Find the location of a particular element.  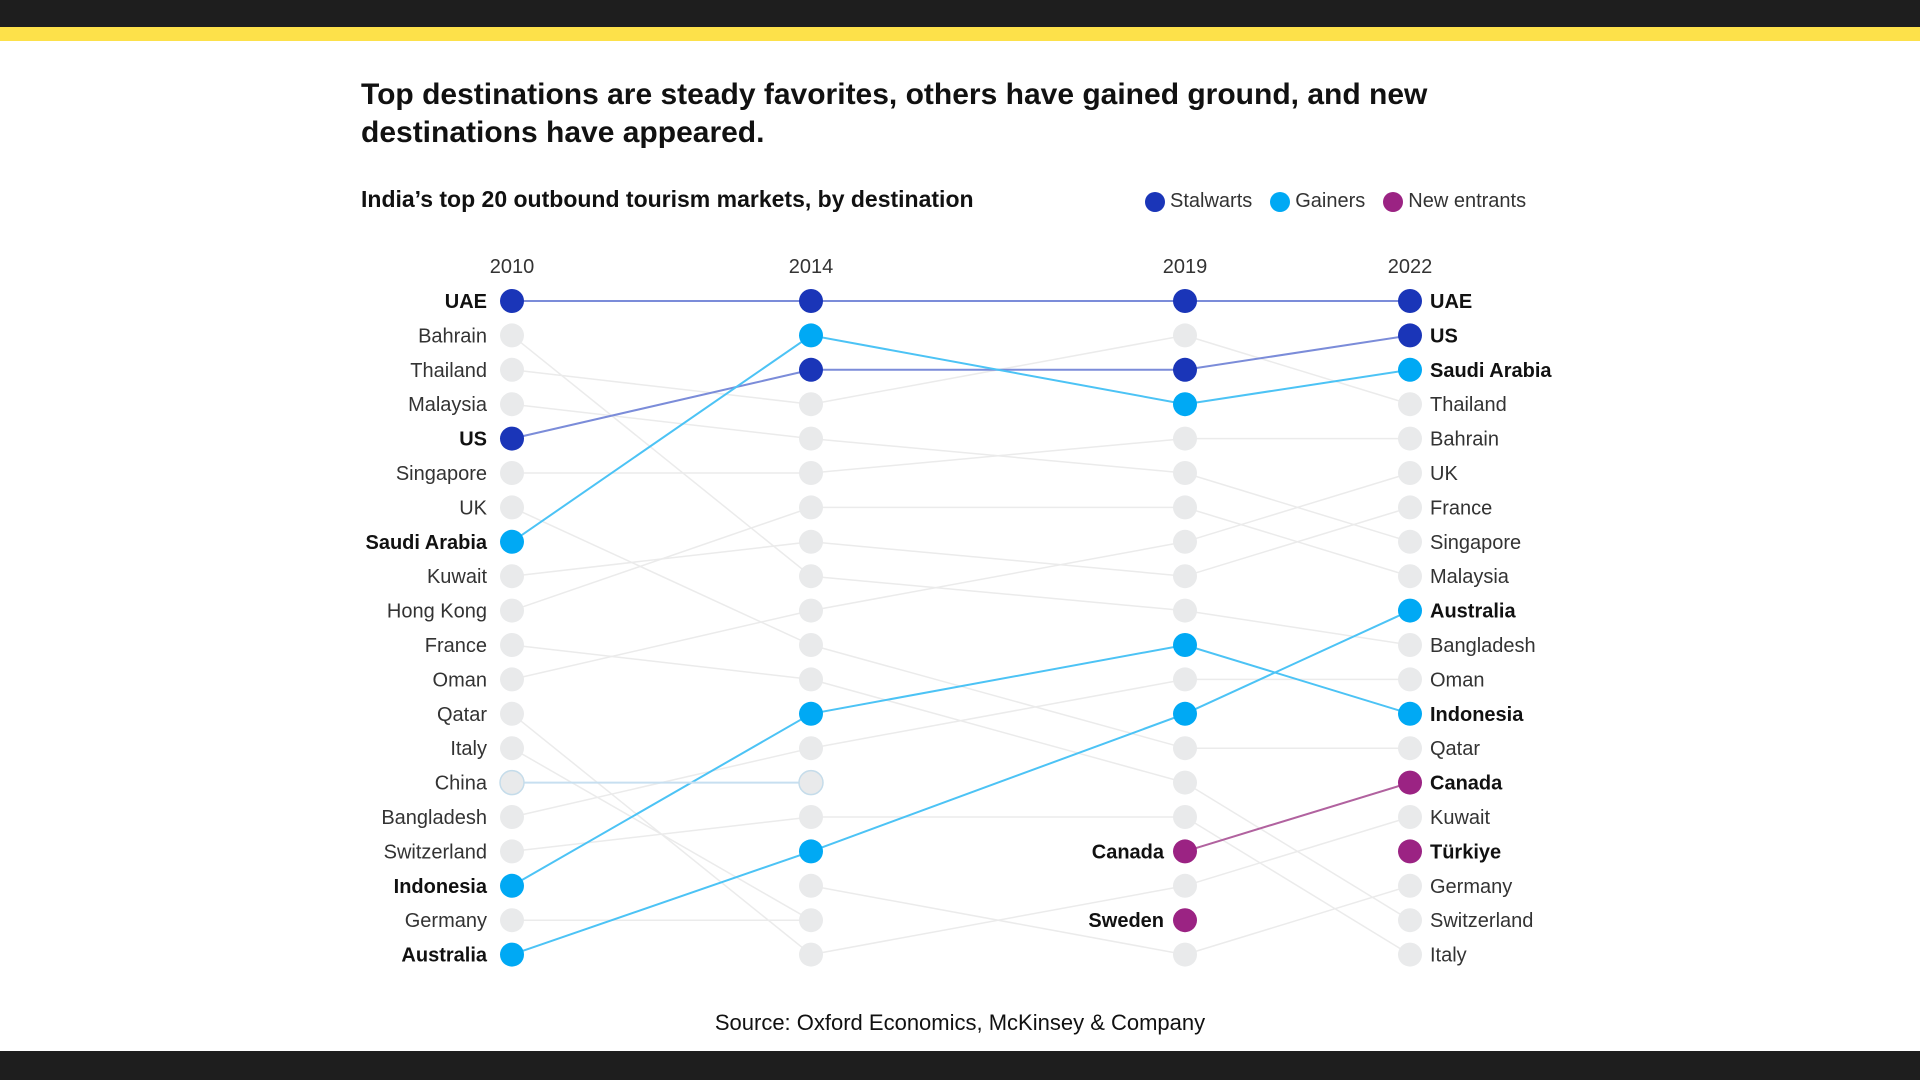

label-2010-saudi-arabia: Saudi Arabia is located at coordinates (426, 543).